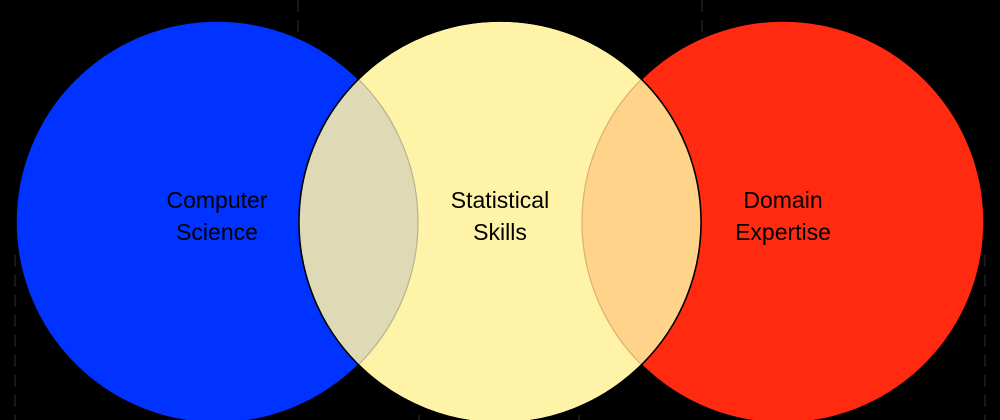 The height and width of the screenshot is (420, 1000). I want to click on computer-science-label-line2: Science, so click(217, 232).